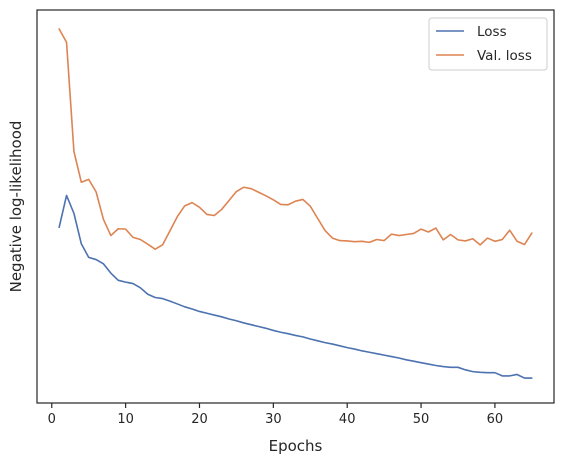 The height and width of the screenshot is (468, 563). Describe the element at coordinates (488, 44) in the screenshot. I see `legend: Loss Val. loss` at that location.